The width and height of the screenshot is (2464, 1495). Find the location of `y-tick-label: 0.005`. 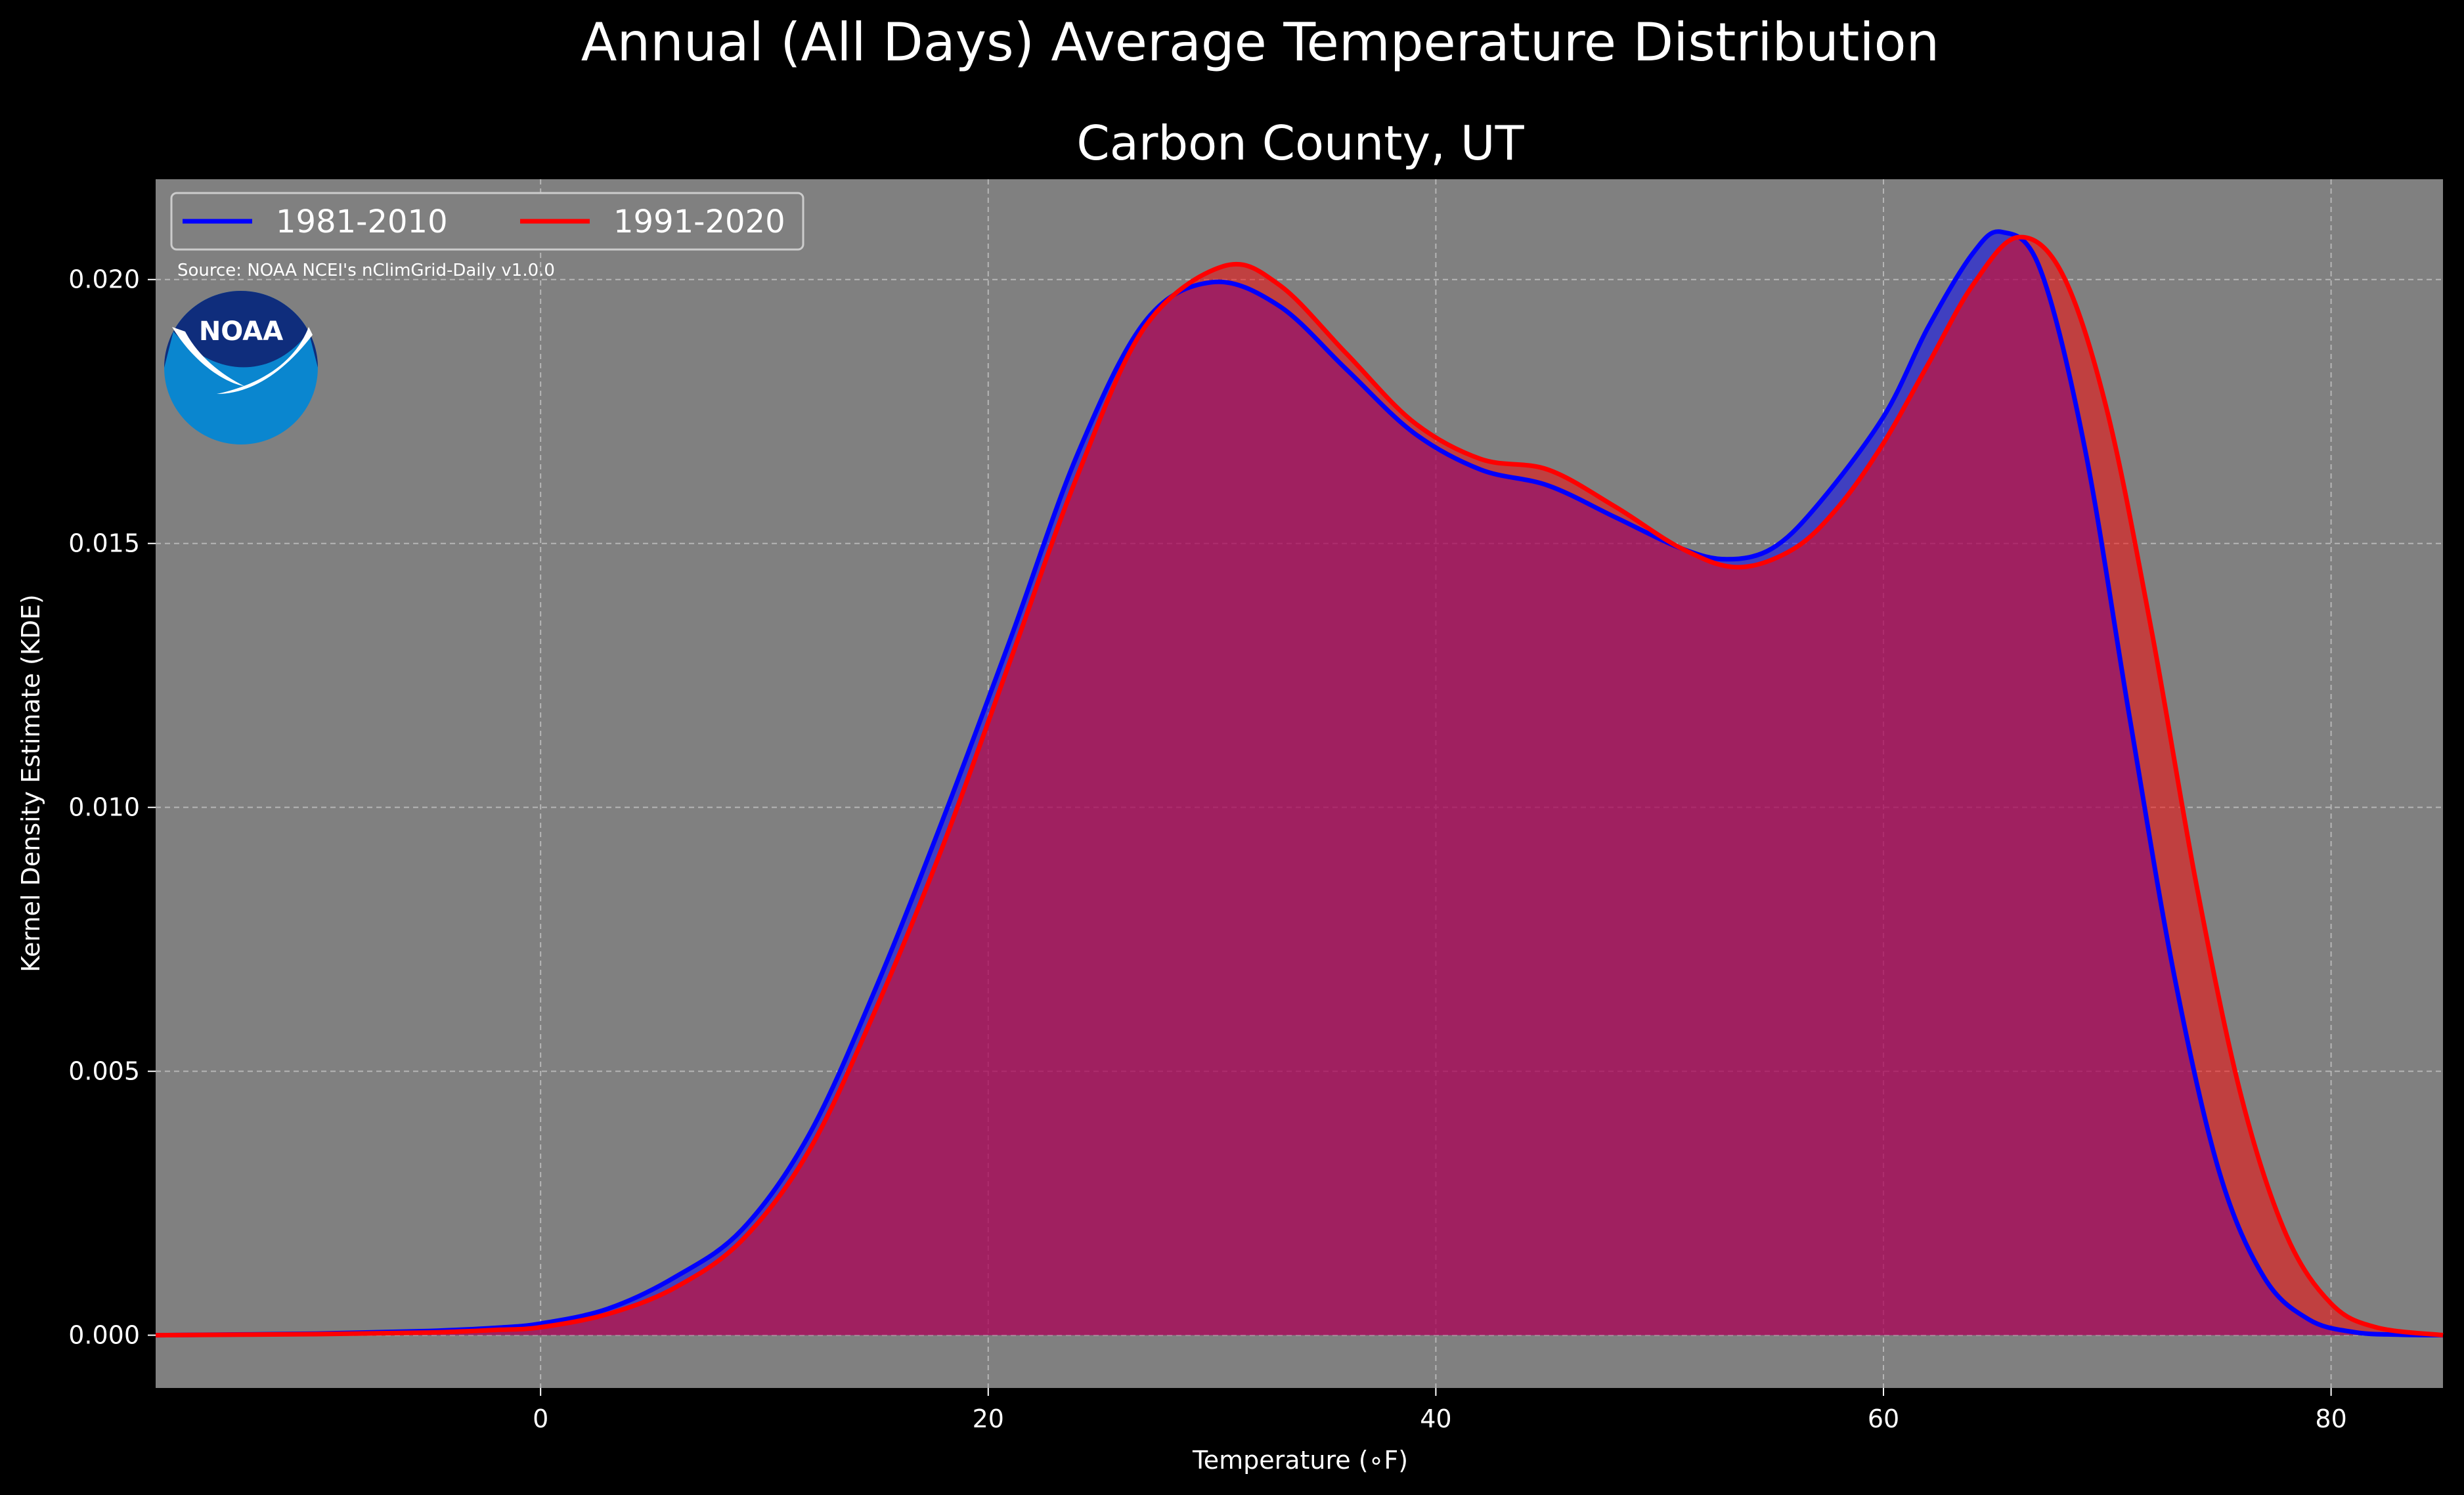

y-tick-label: 0.005 is located at coordinates (104, 1071).